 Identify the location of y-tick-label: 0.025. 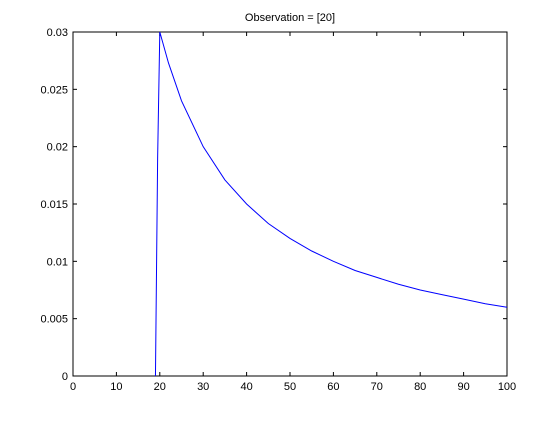
(54, 90).